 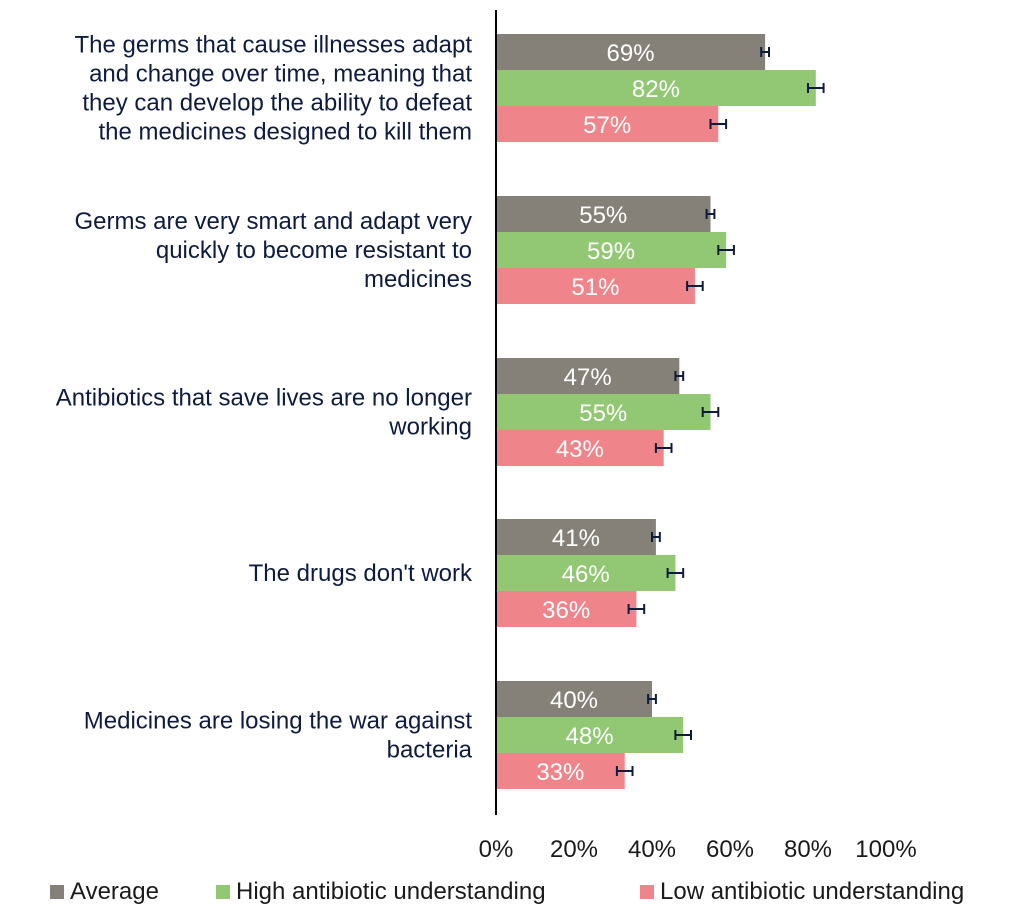 I want to click on value-label-series0-cat3: 41%, so click(x=576, y=538).